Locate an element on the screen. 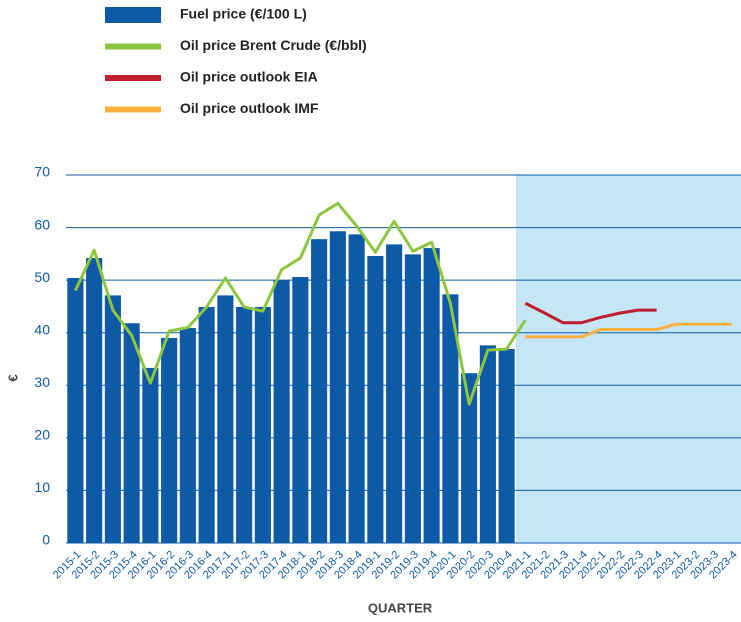 This screenshot has height=622, width=741. legend-label: Oil price outlook EIA is located at coordinates (249, 77).